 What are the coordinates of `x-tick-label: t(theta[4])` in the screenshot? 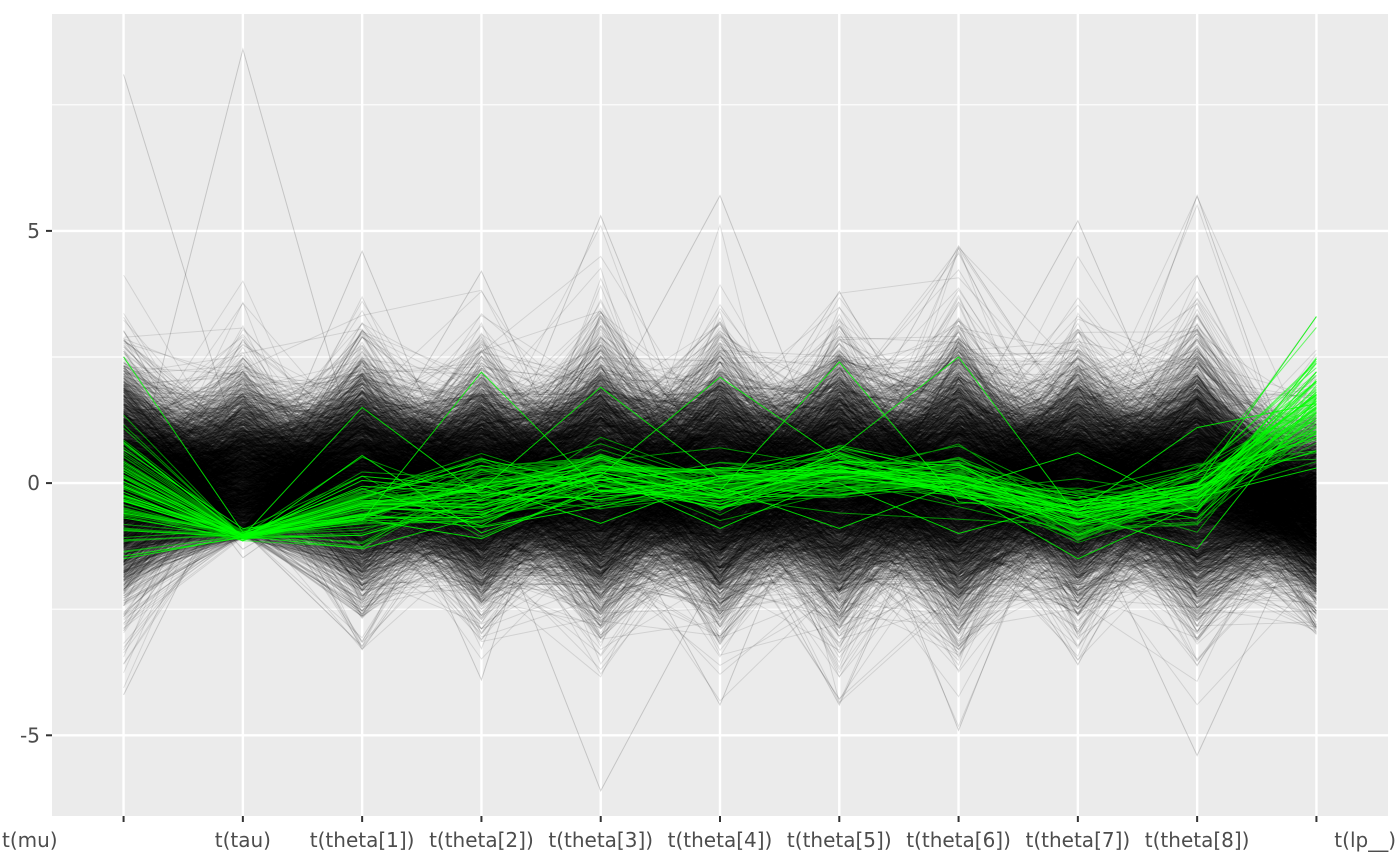 It's located at (720, 840).